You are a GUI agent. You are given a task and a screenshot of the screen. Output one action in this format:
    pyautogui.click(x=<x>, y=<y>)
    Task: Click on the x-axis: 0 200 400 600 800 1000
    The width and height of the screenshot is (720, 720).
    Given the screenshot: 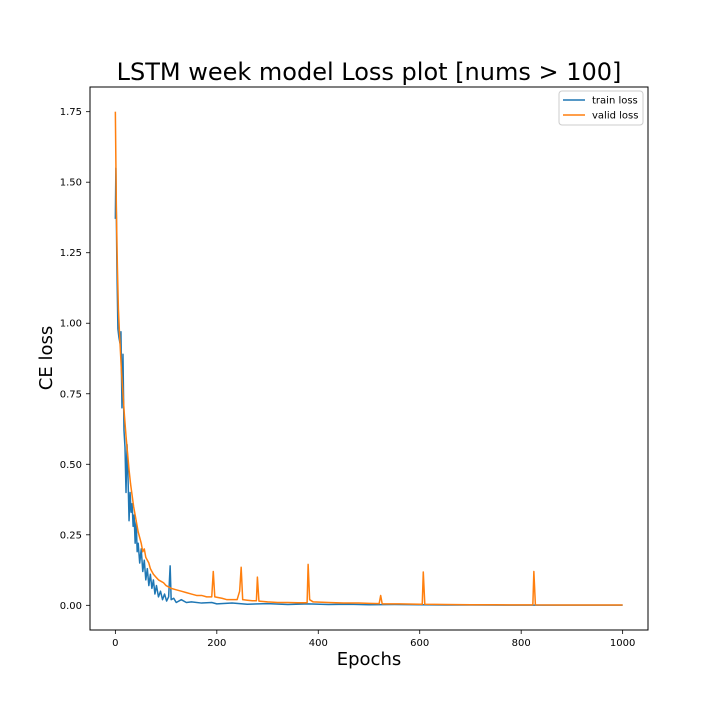 What is the action you would take?
    pyautogui.click(x=373, y=639)
    